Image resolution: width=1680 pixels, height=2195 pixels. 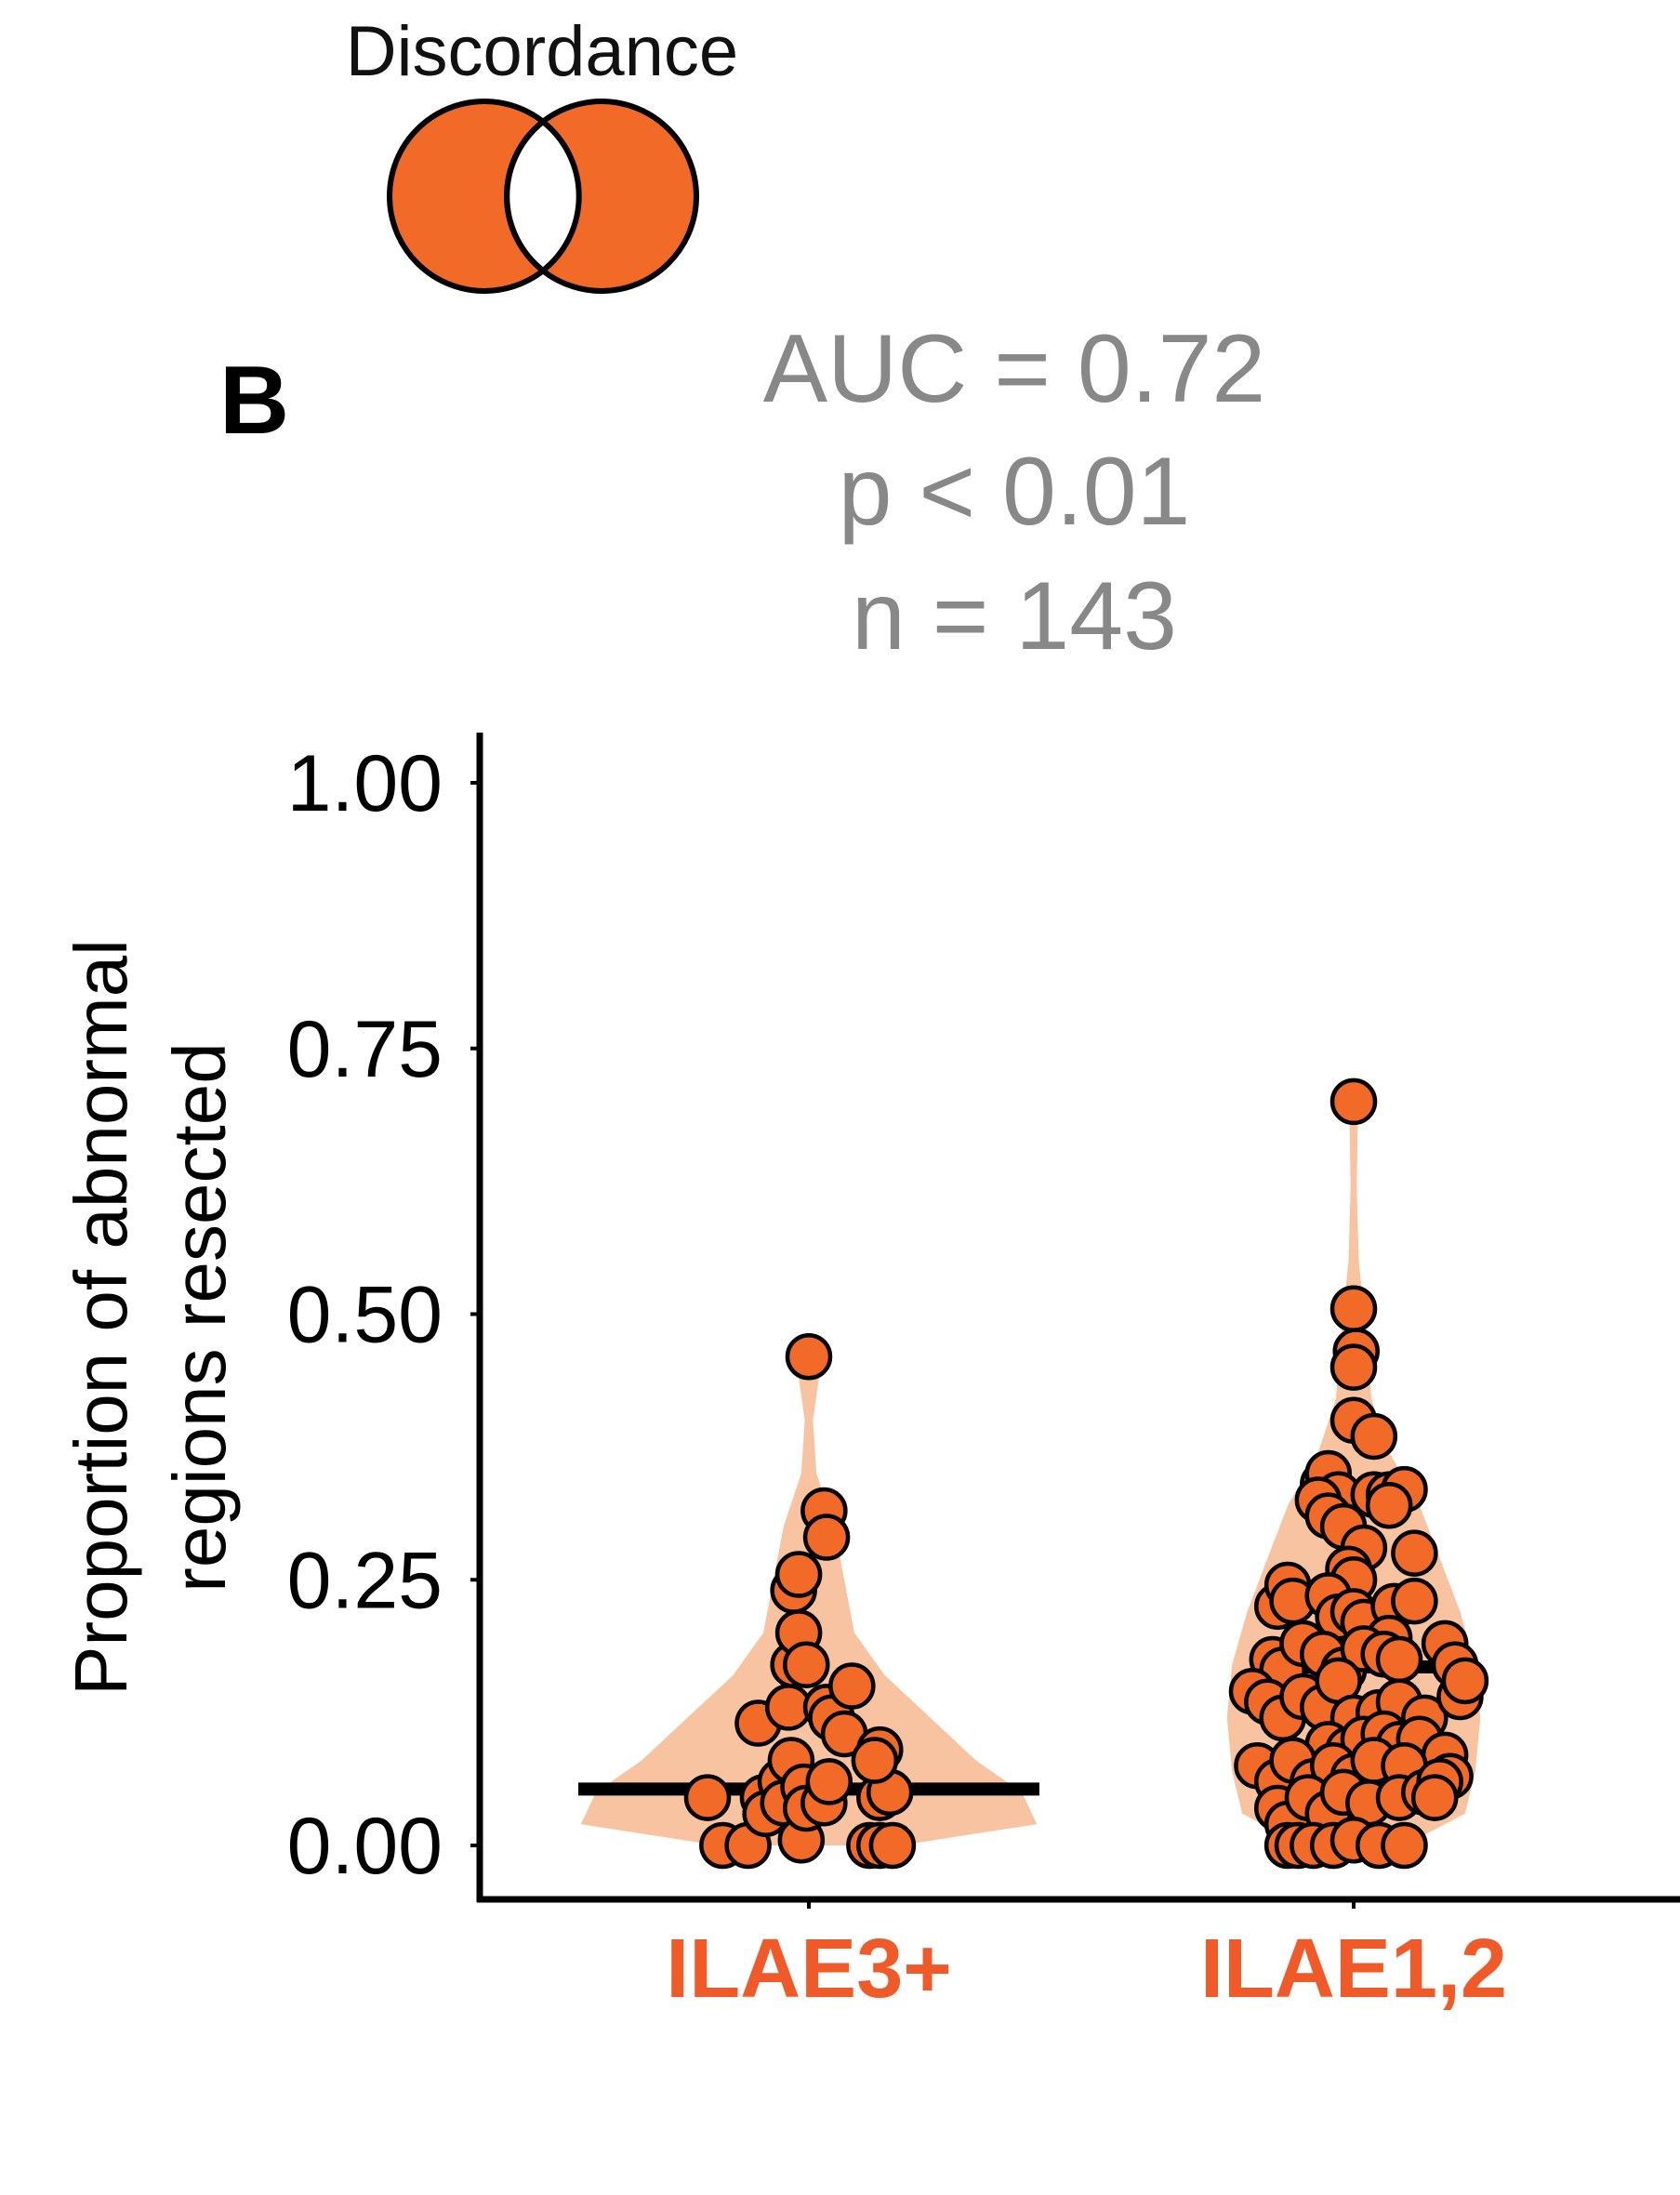 What do you see at coordinates (365, 1049) in the screenshot?
I see `y-tick-label: 0.75` at bounding box center [365, 1049].